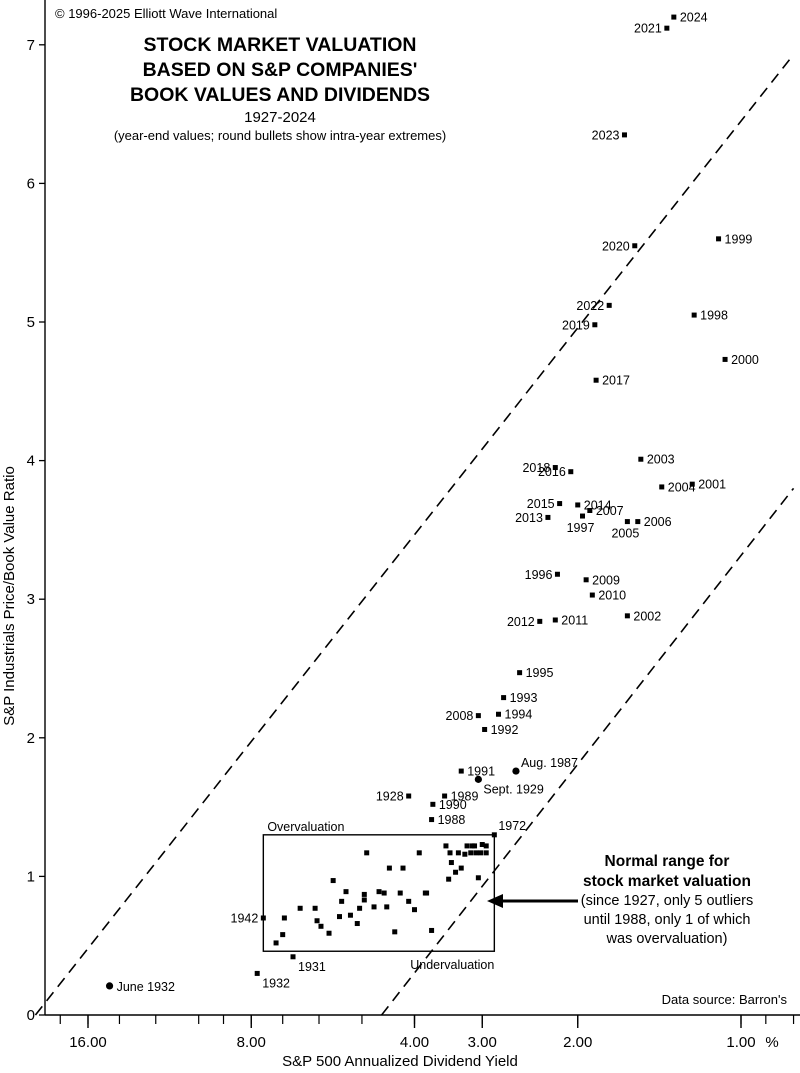 Image resolution: width=800 pixels, height=1073 pixels. I want to click on data-point-label: 1990, so click(453, 805).